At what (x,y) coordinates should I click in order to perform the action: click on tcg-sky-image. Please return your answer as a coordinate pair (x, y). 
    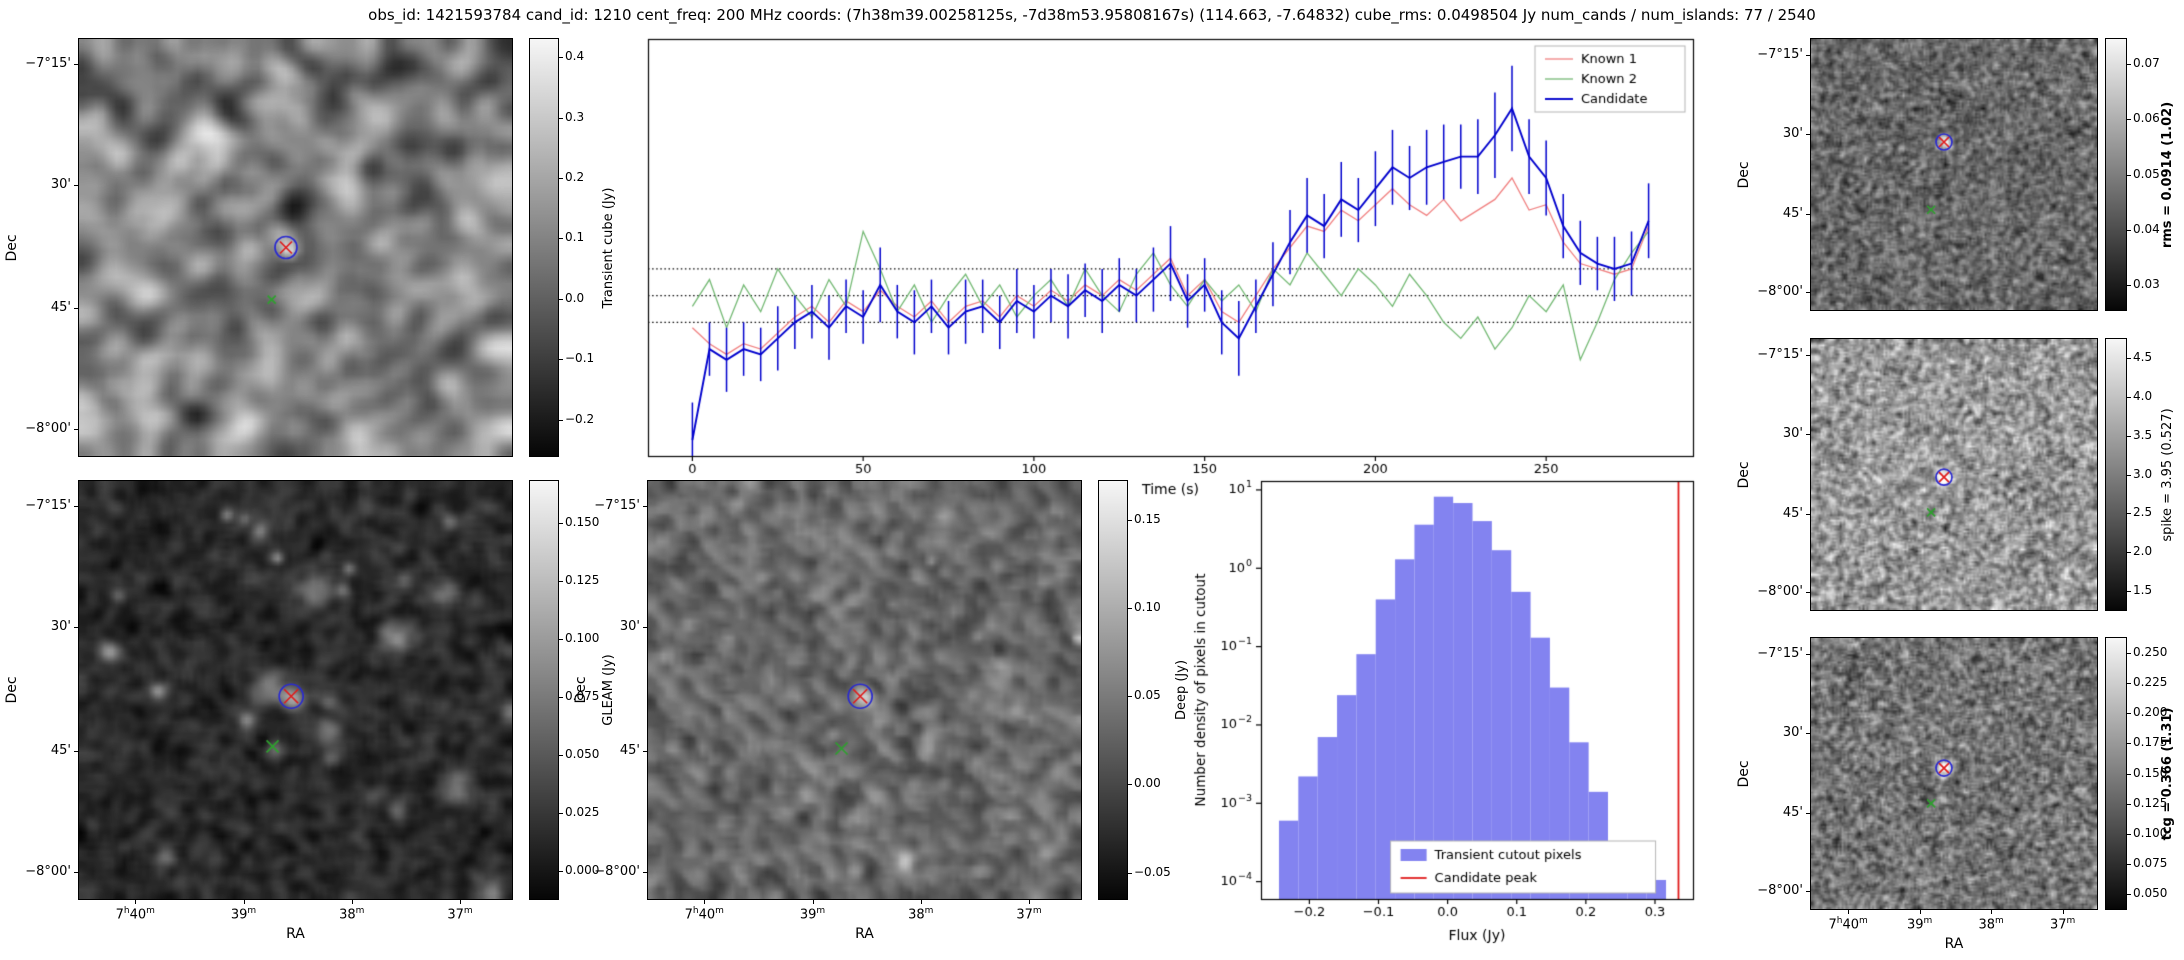
    Looking at the image, I should click on (1954, 773).